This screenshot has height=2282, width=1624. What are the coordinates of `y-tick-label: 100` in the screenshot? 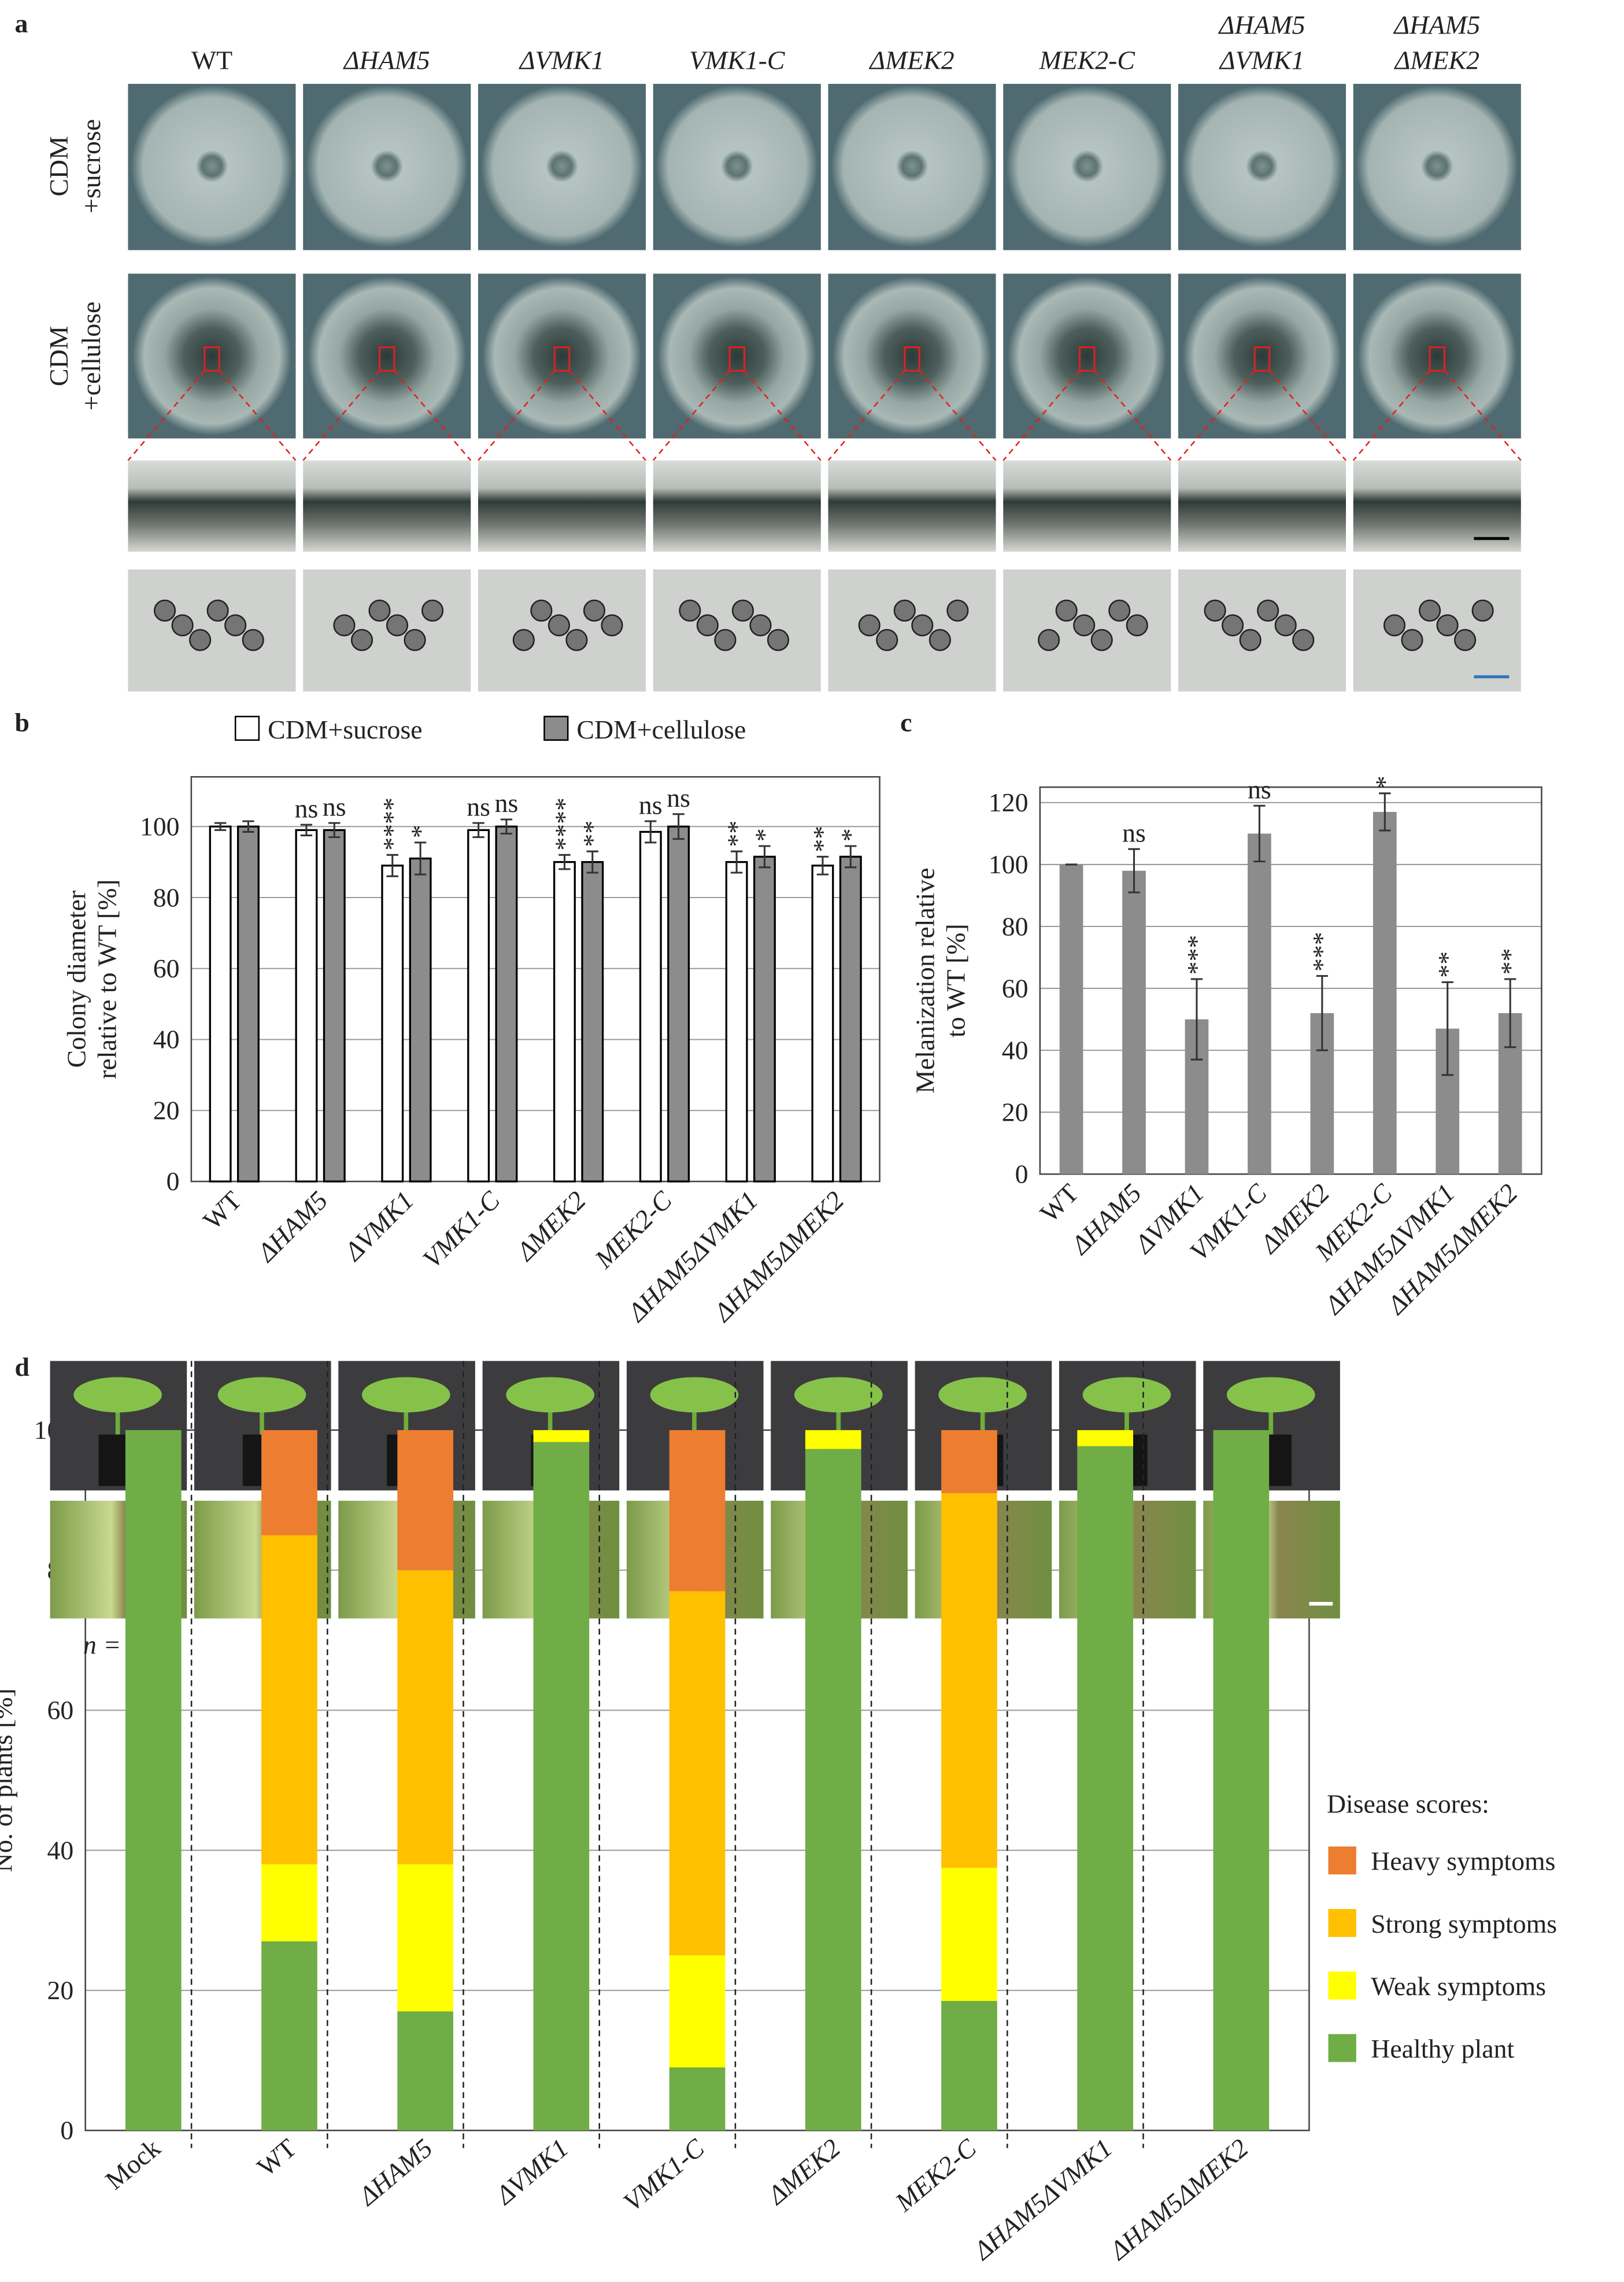 It's located at (160, 826).